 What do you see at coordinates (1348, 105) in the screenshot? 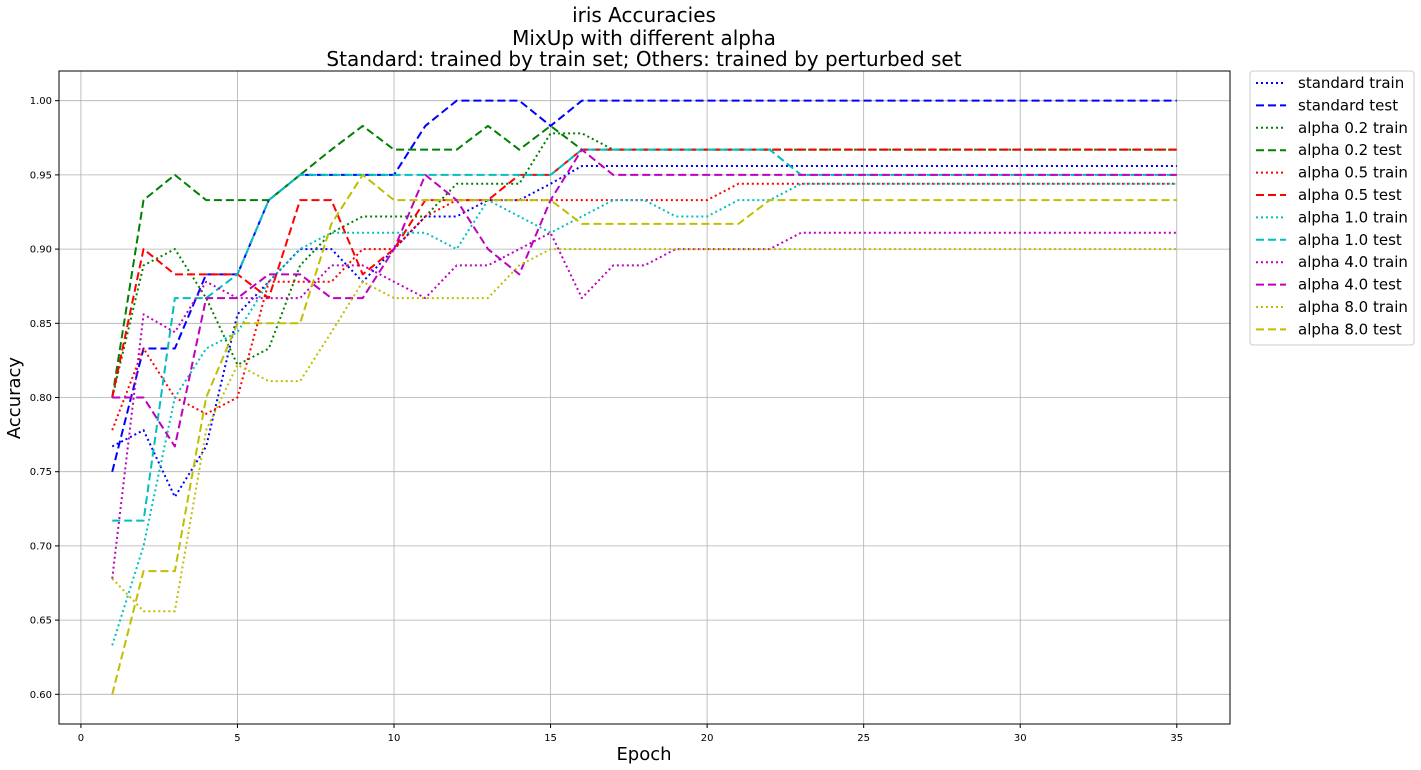
I see `legend-label: standard test` at bounding box center [1348, 105].